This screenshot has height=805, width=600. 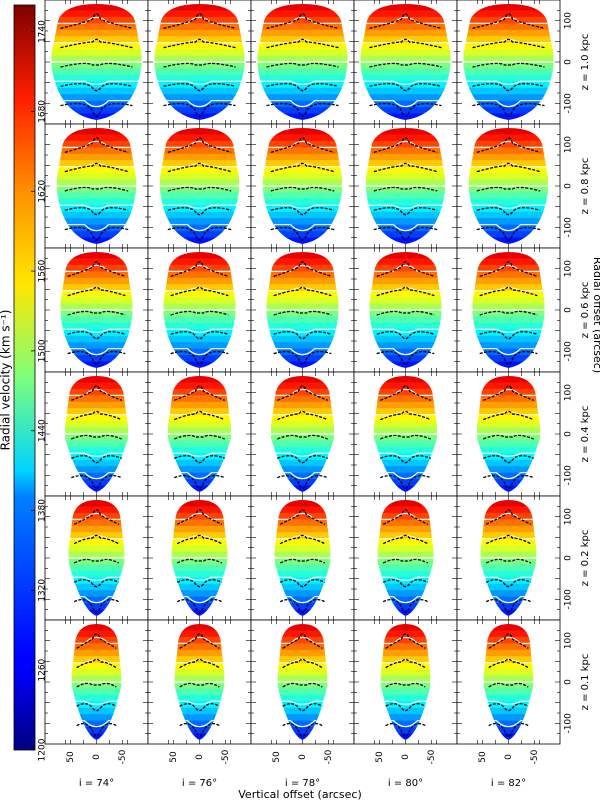 I want to click on velocity-field, so click(x=199, y=682).